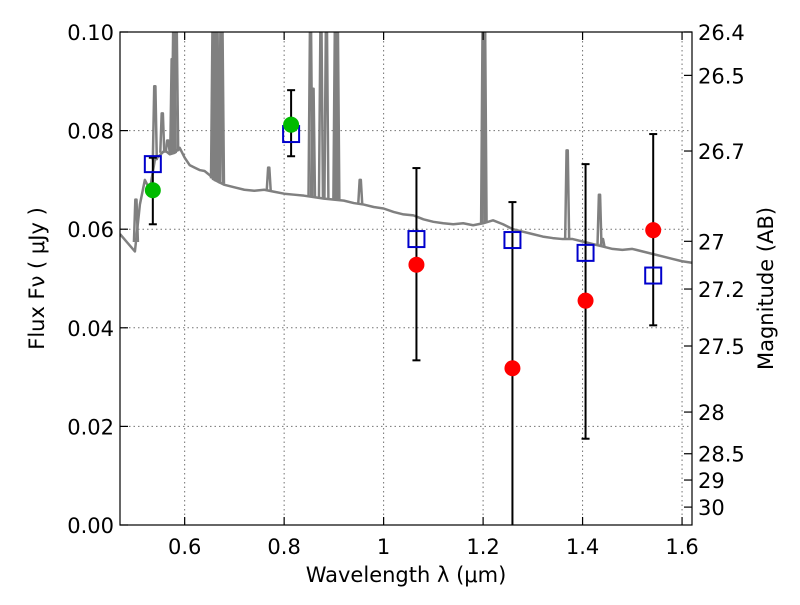 This screenshot has height=605, width=800. I want to click on right-tick-label: 26.5, so click(721, 76).